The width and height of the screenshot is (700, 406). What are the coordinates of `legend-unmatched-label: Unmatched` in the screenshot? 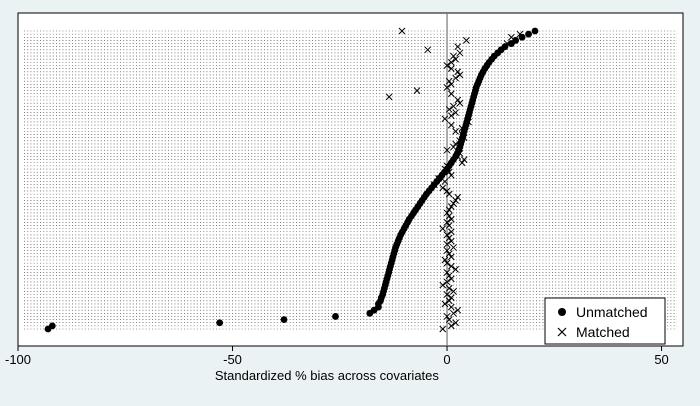 It's located at (612, 312).